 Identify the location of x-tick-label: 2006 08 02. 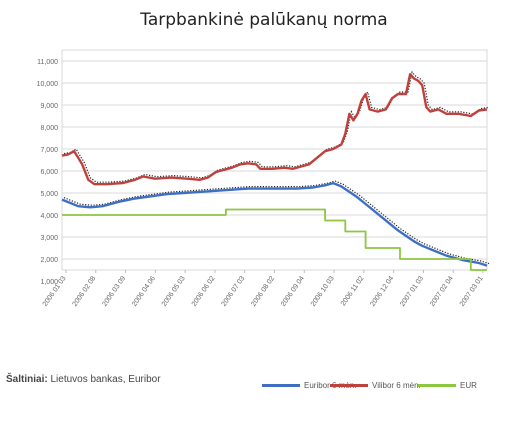
(263, 291).